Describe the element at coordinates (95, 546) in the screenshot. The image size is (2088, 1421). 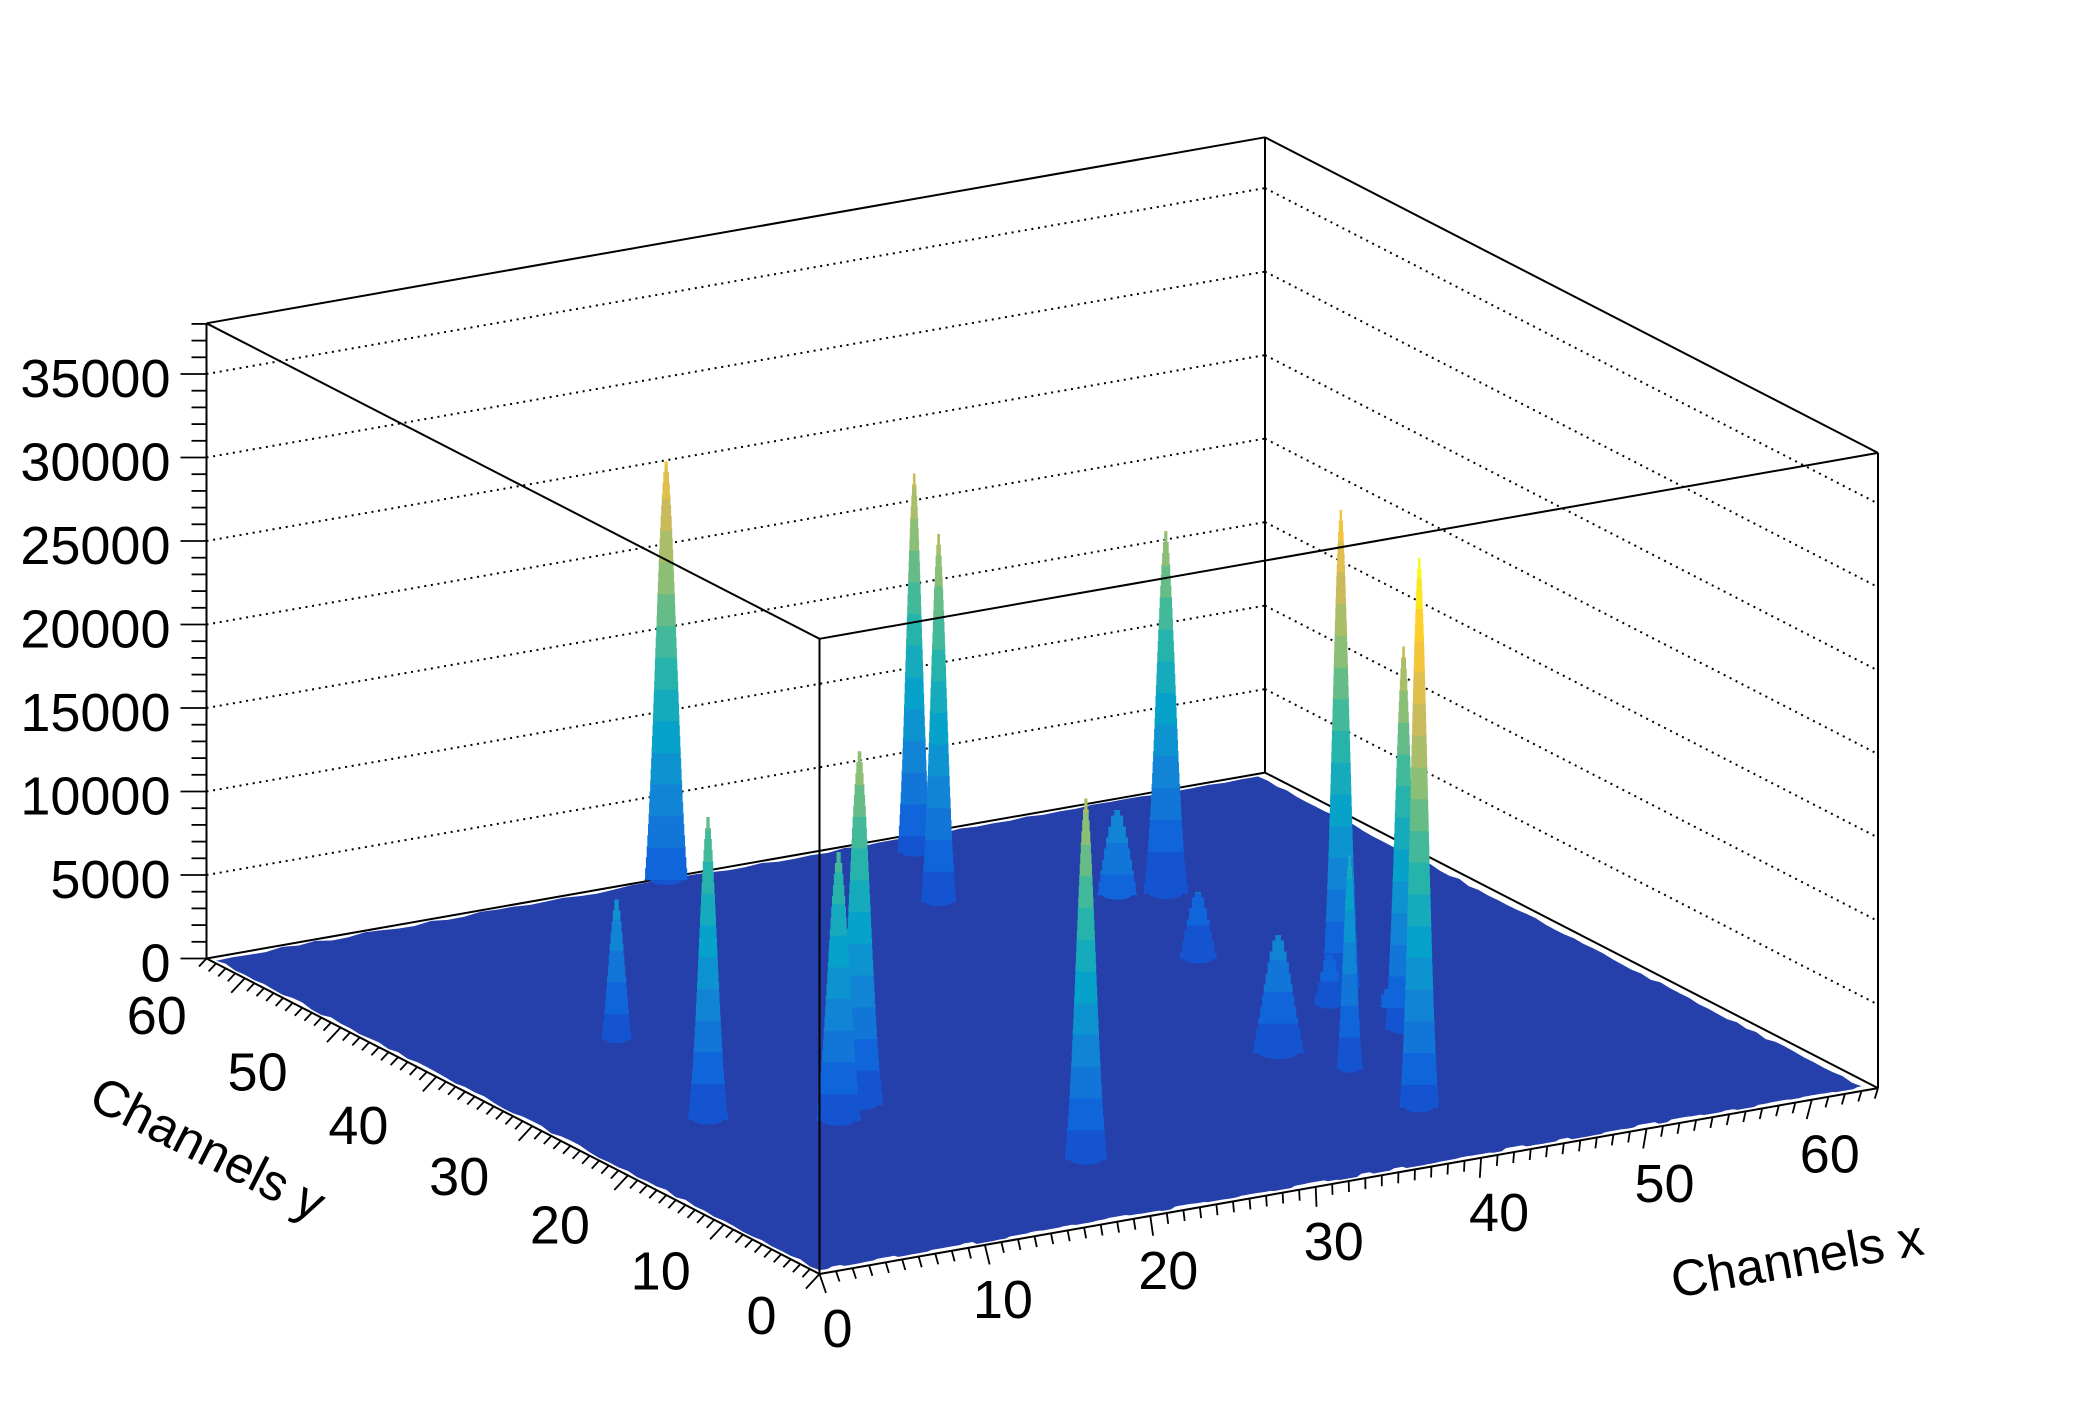
I see `svg-text: 25000` at that location.